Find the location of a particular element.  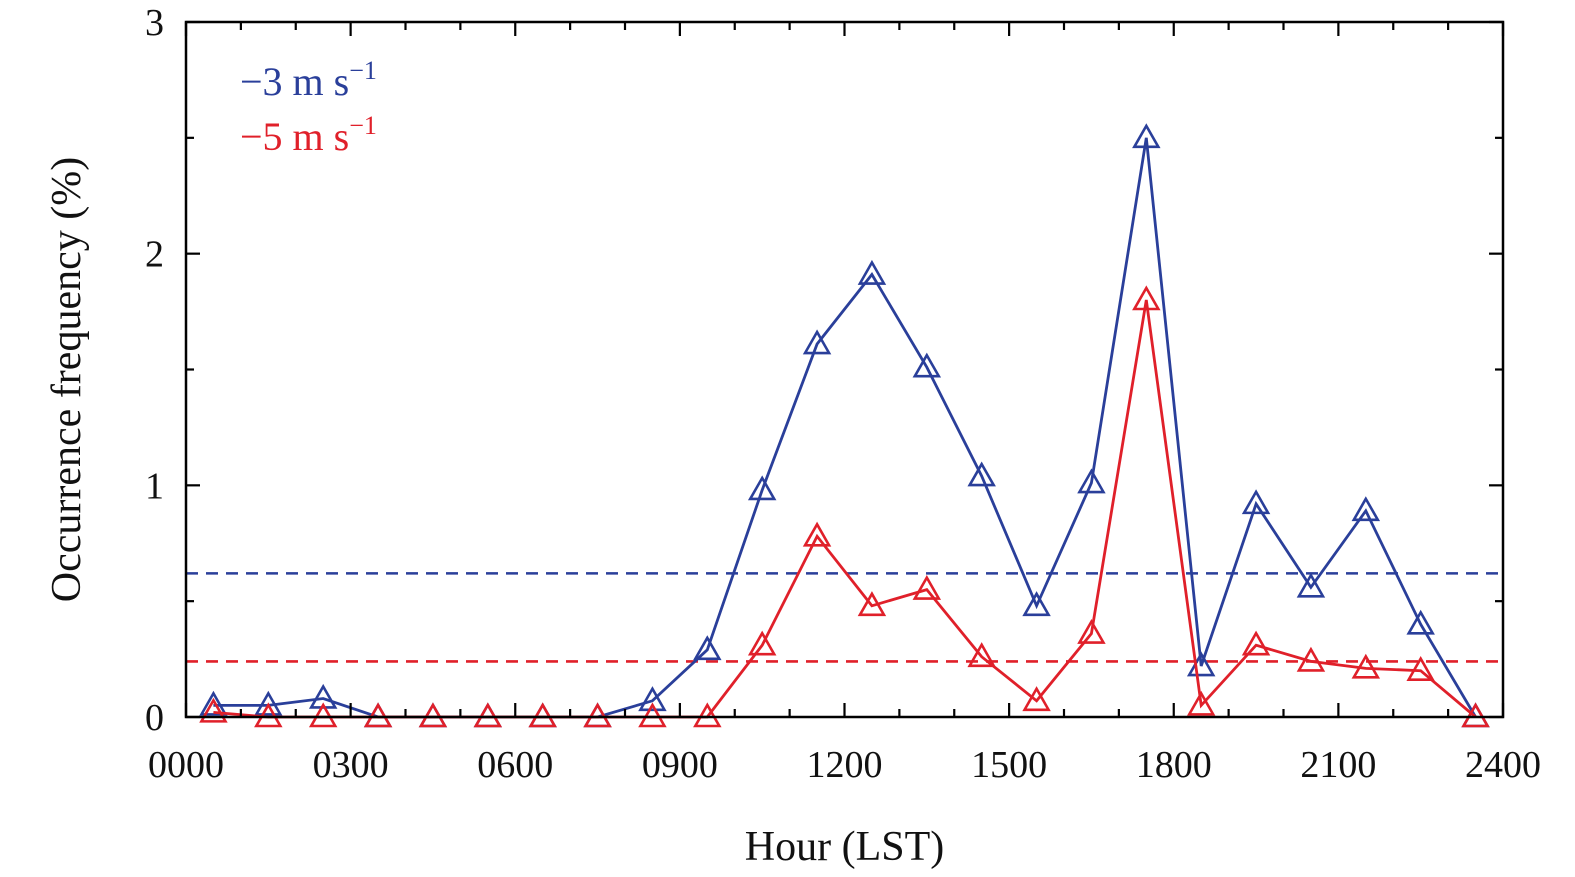

legend-entry-2: −5 m s−1 is located at coordinates (308, 135).